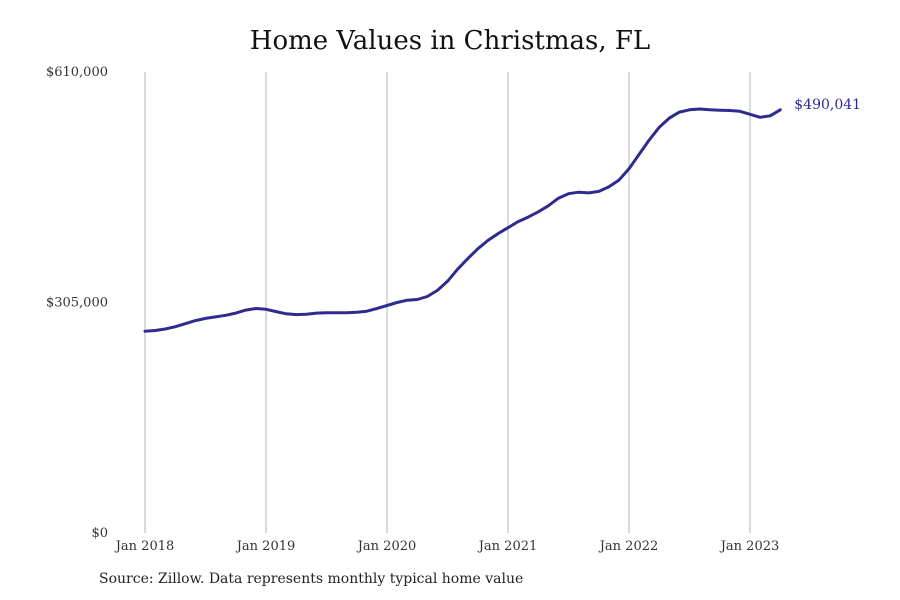  Describe the element at coordinates (265, 546) in the screenshot. I see `x-tick-label: Jan 2019` at that location.